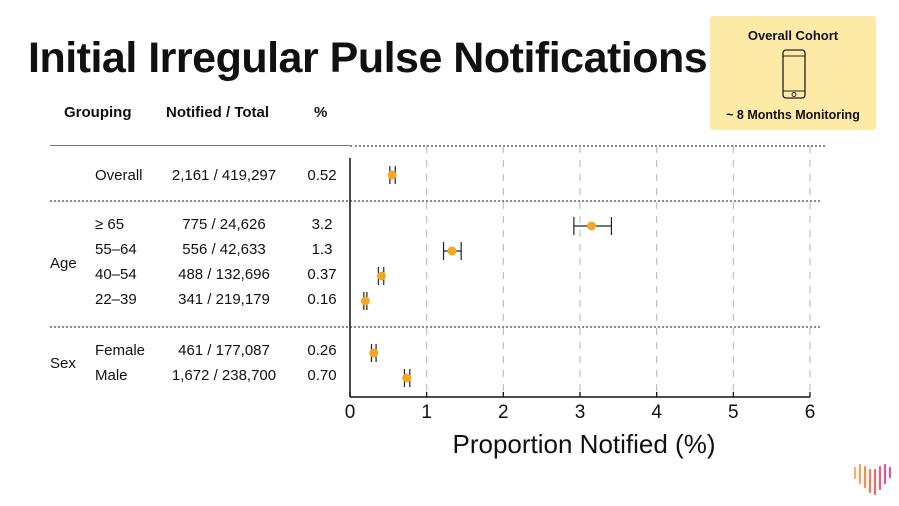  What do you see at coordinates (224, 299) in the screenshot?
I see `row-counts: 341 / 219,179` at bounding box center [224, 299].